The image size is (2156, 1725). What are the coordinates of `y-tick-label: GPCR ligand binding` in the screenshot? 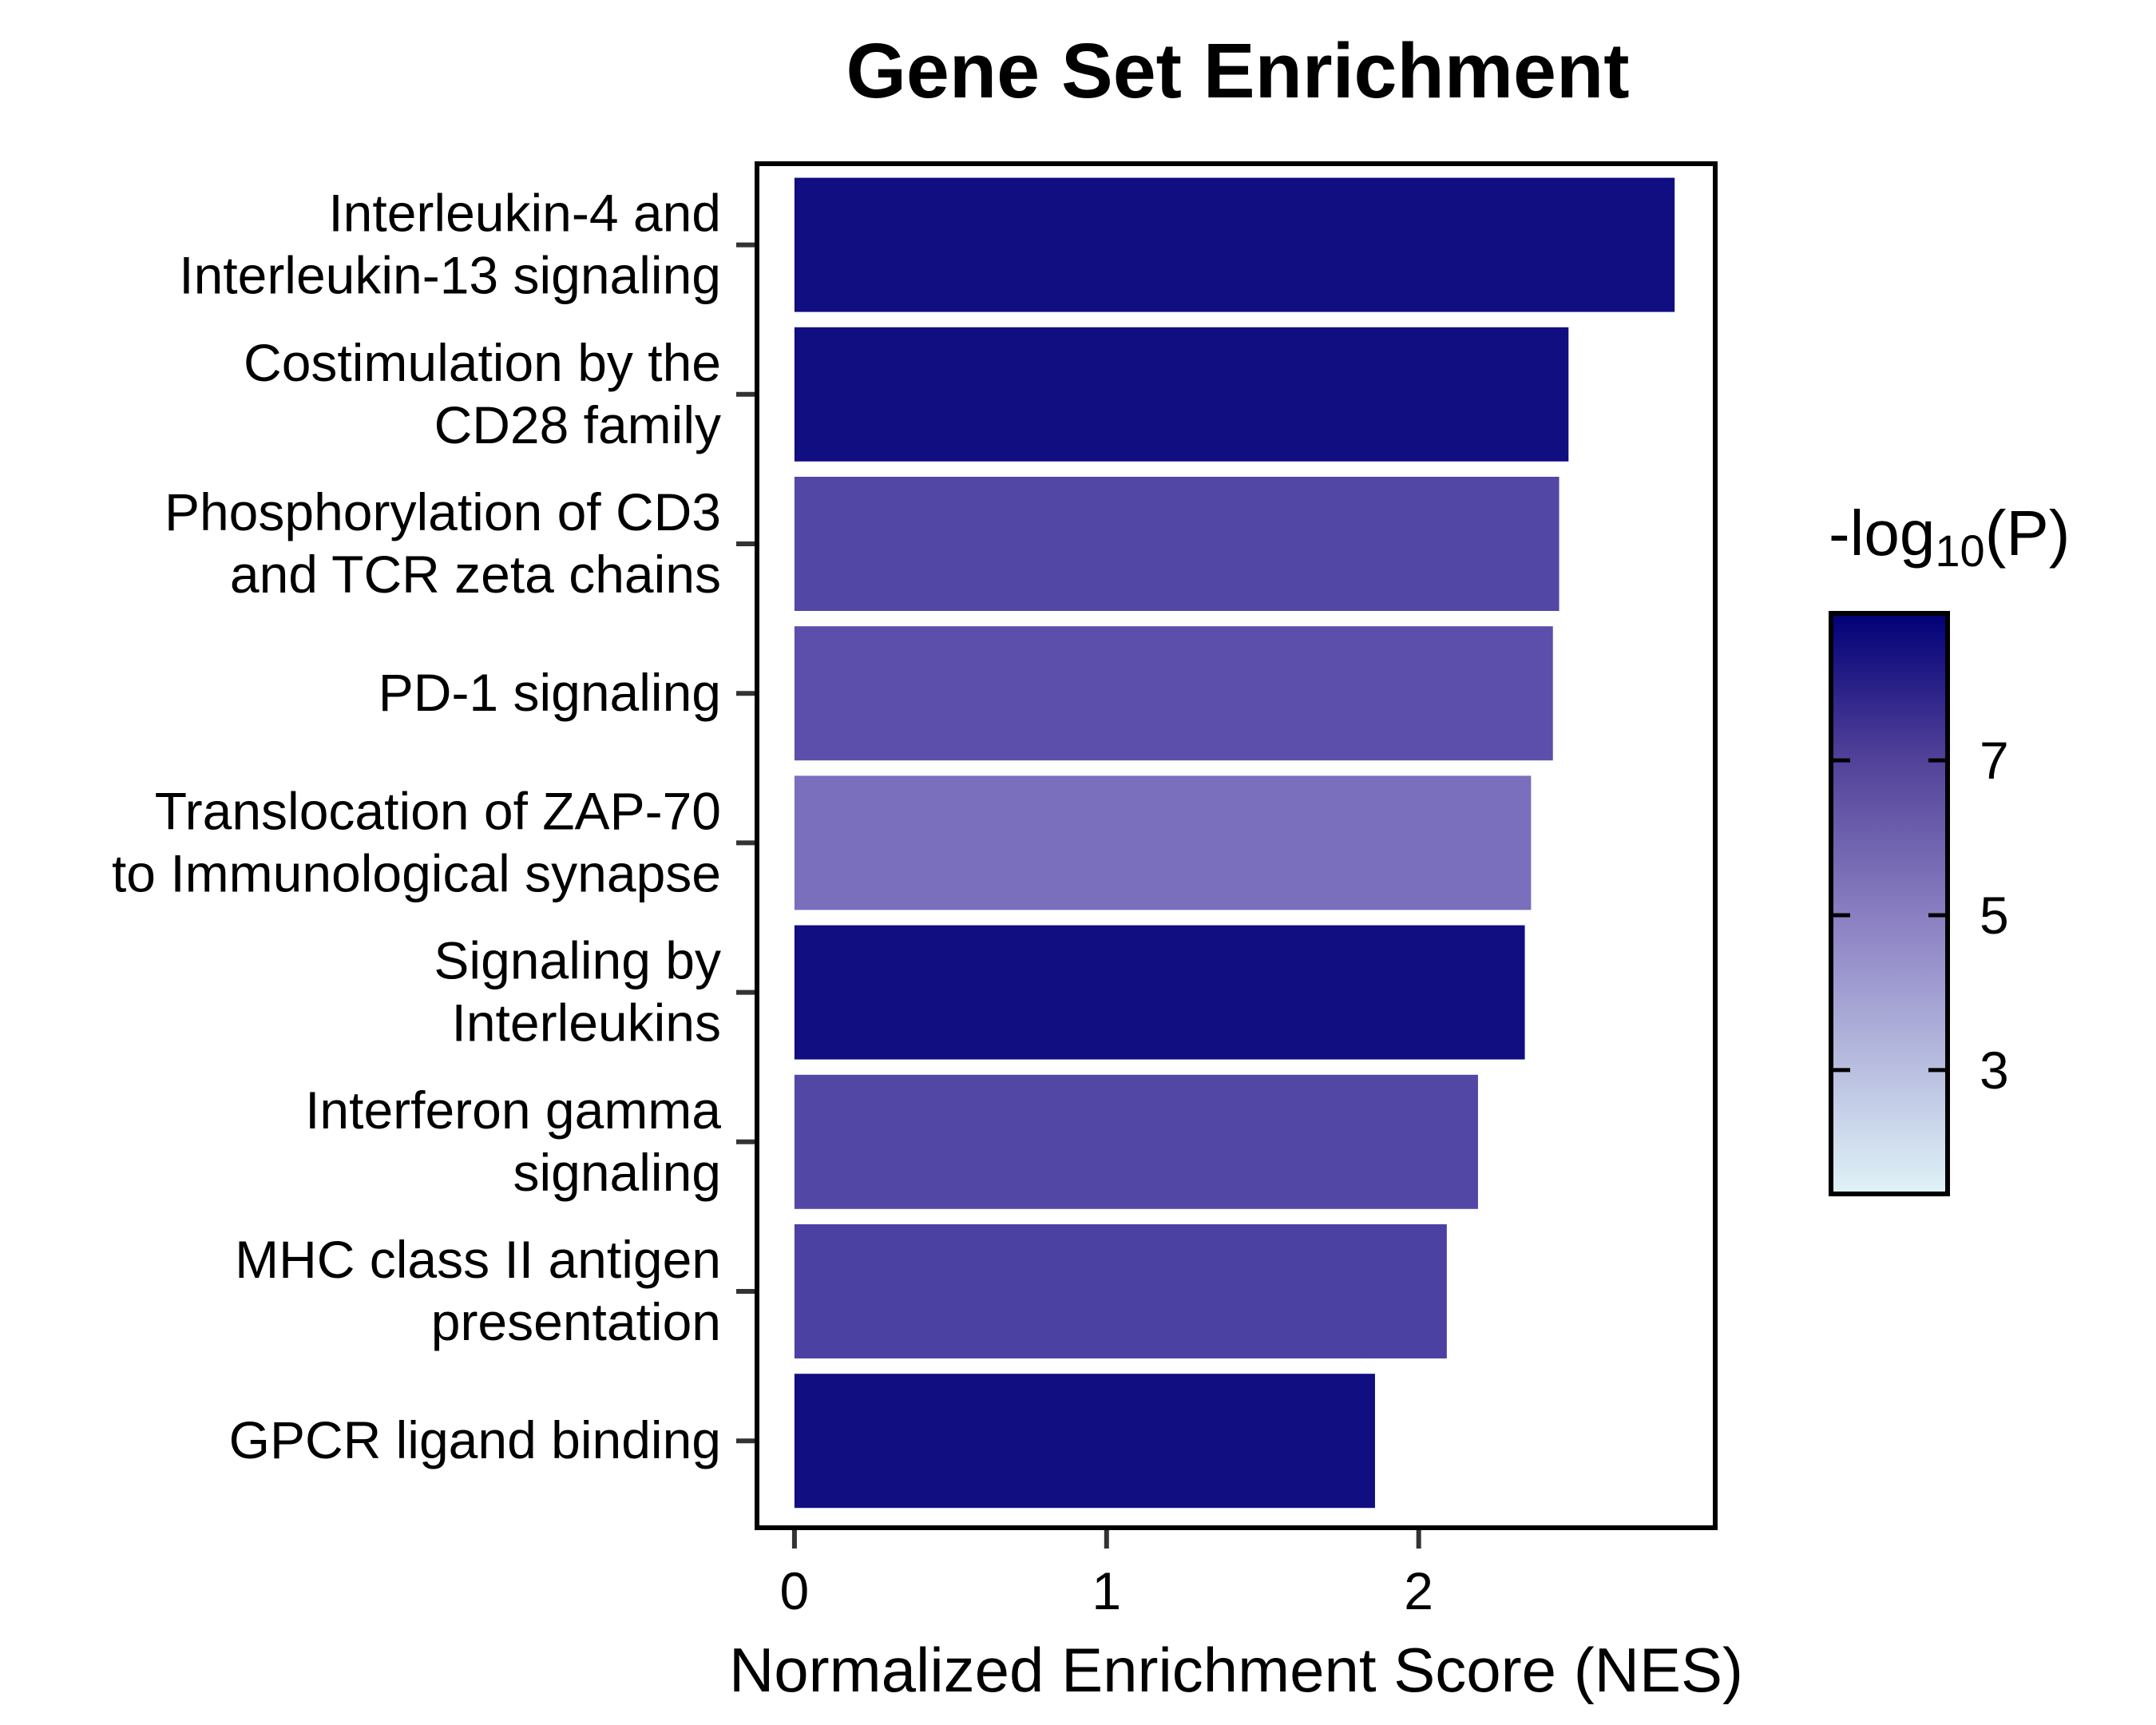 It's located at (475, 1440).